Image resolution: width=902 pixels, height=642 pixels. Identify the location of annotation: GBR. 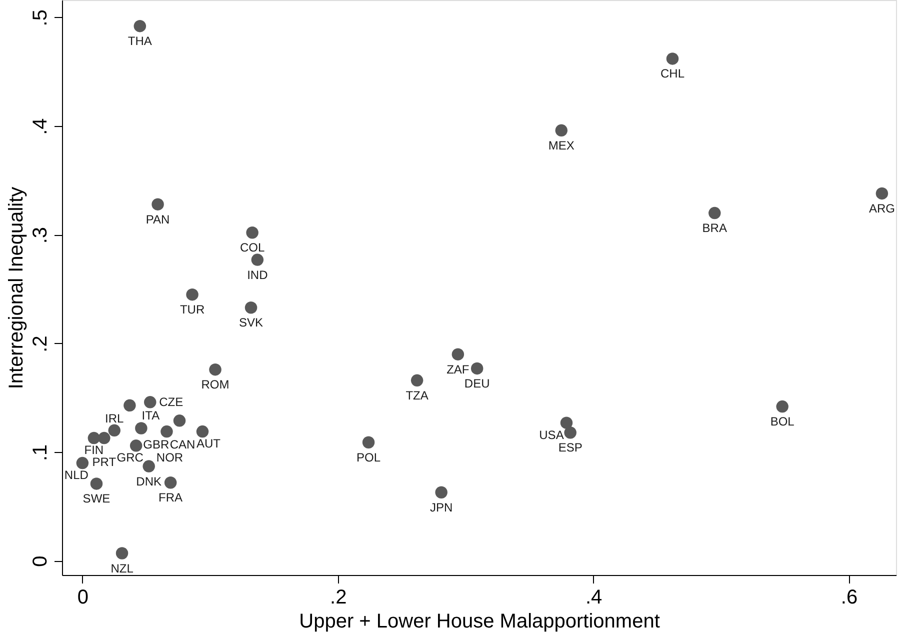
(156, 444).